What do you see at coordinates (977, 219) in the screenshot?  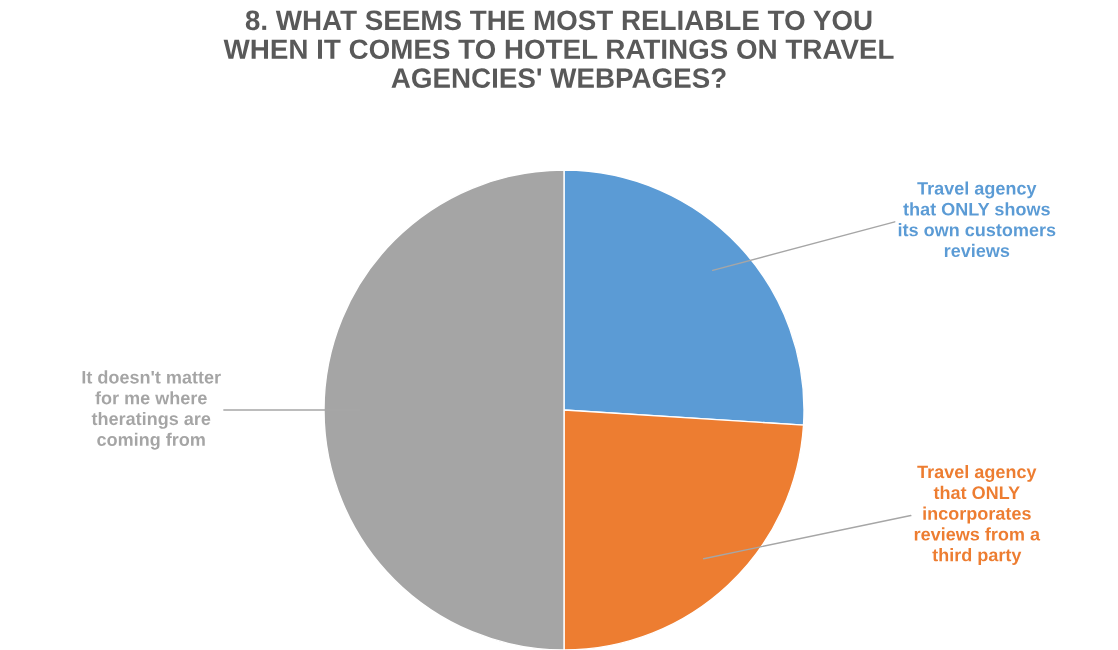 I see `slice-label: Travel agency that ONLY shows its own customers reviews` at bounding box center [977, 219].